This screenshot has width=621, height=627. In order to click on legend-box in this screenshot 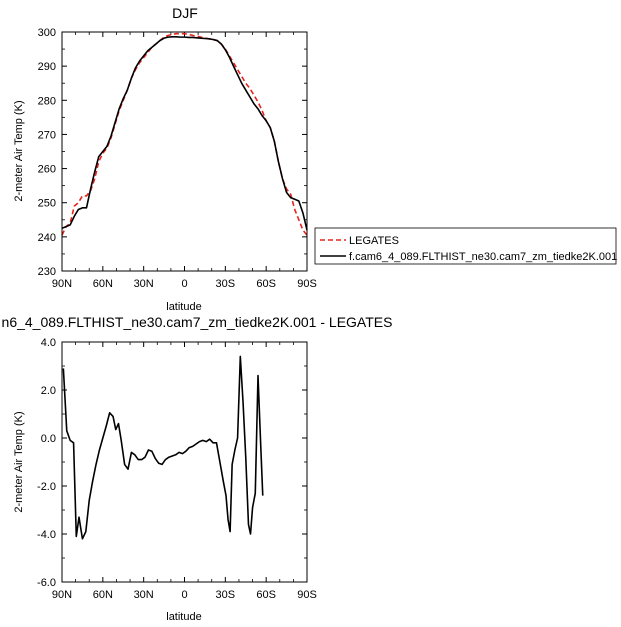, I will do `click(465, 246)`.